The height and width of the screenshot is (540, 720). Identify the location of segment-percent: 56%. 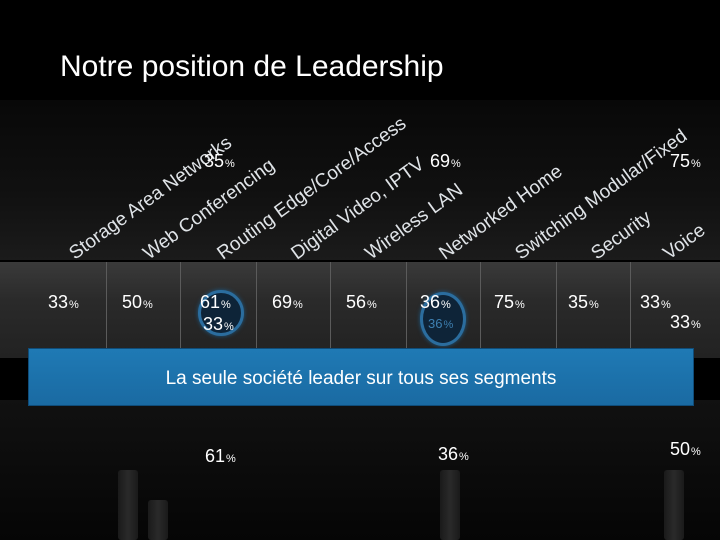
(361, 302).